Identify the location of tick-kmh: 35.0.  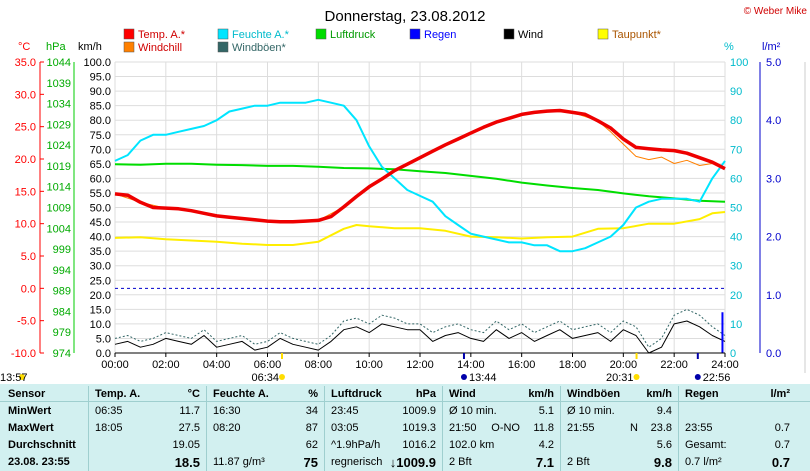
(100, 252).